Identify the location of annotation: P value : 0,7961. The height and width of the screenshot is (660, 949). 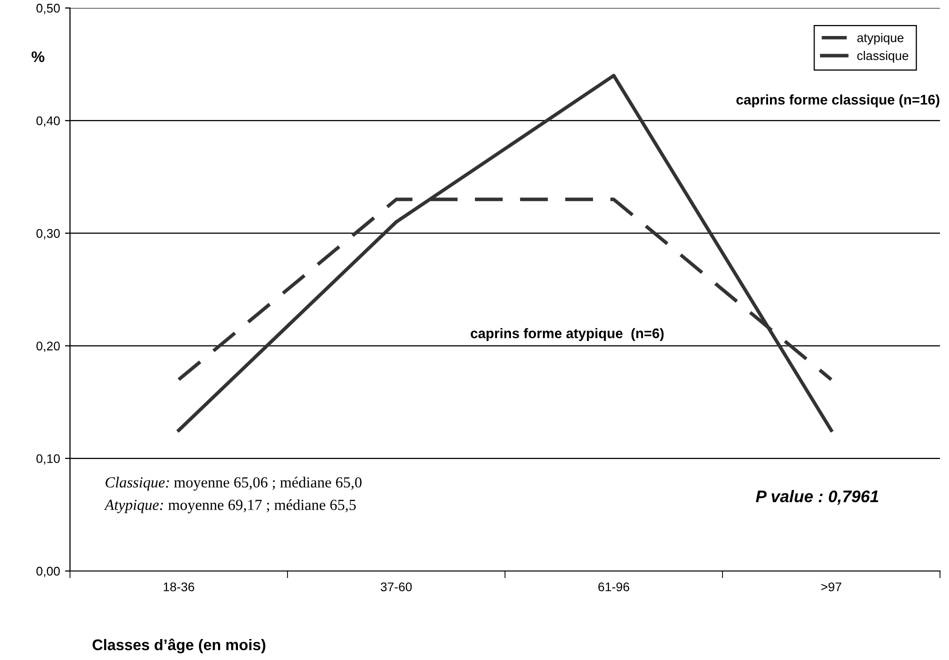
(817, 497).